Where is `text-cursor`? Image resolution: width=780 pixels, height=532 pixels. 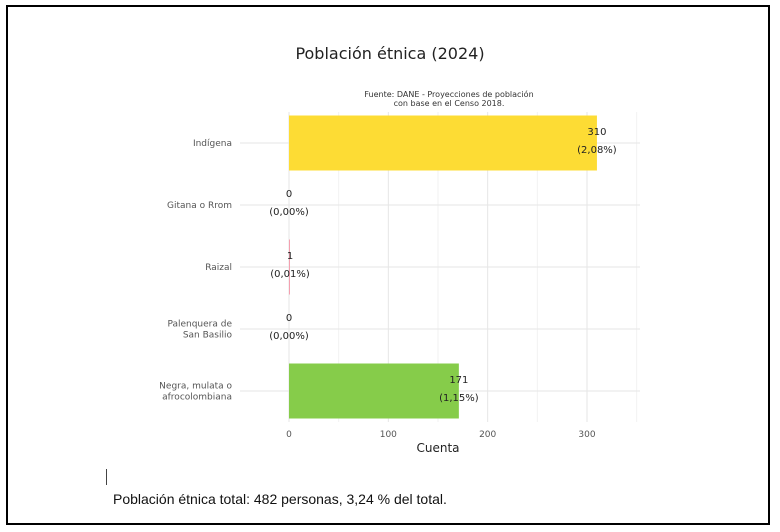
text-cursor is located at coordinates (106, 477).